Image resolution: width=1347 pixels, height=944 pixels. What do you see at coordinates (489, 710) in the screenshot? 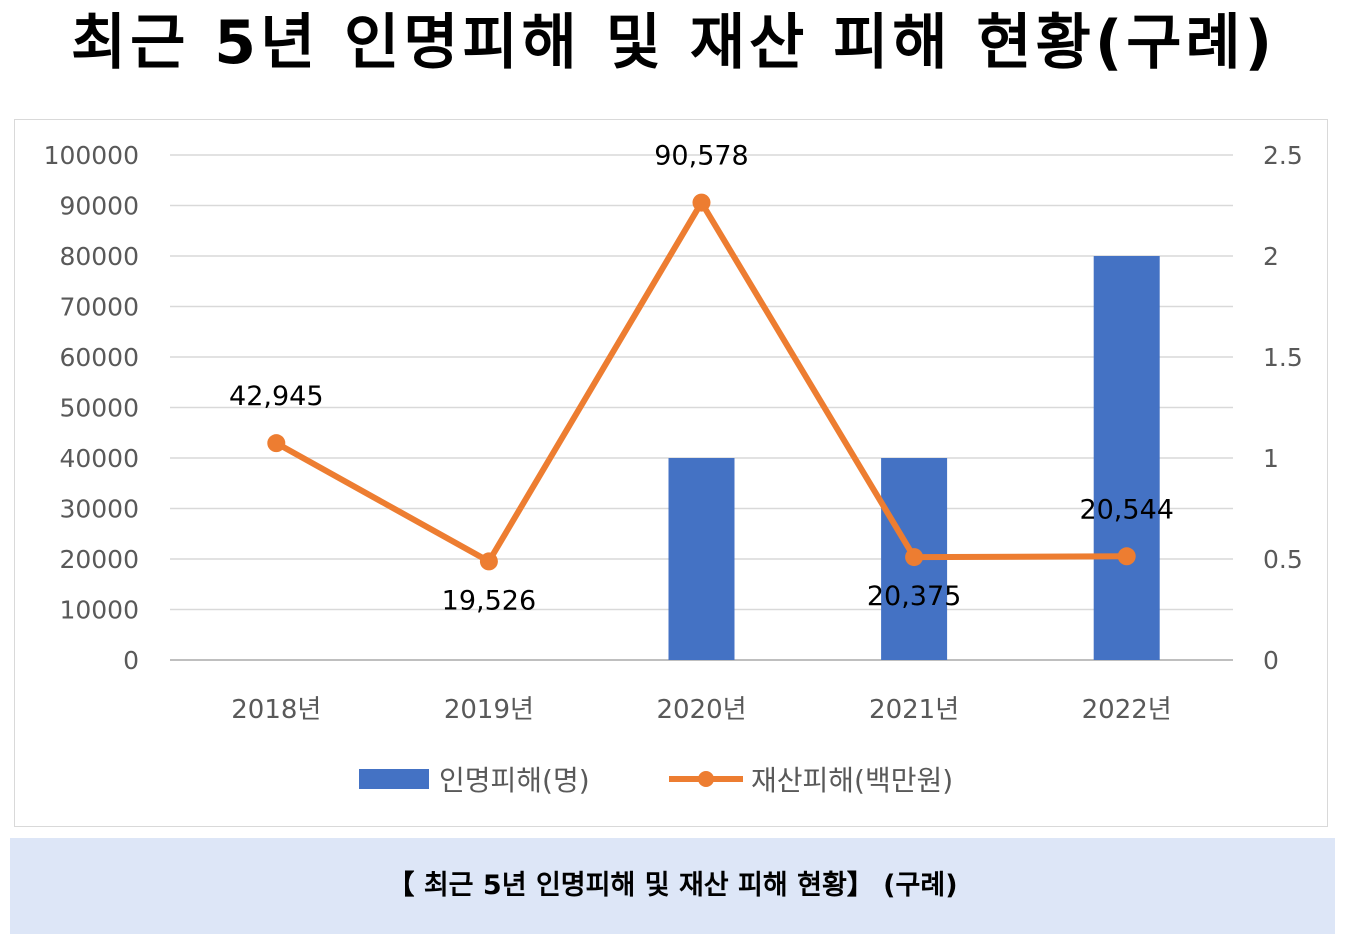
I see `x-tick-label: 2019년` at bounding box center [489, 710].